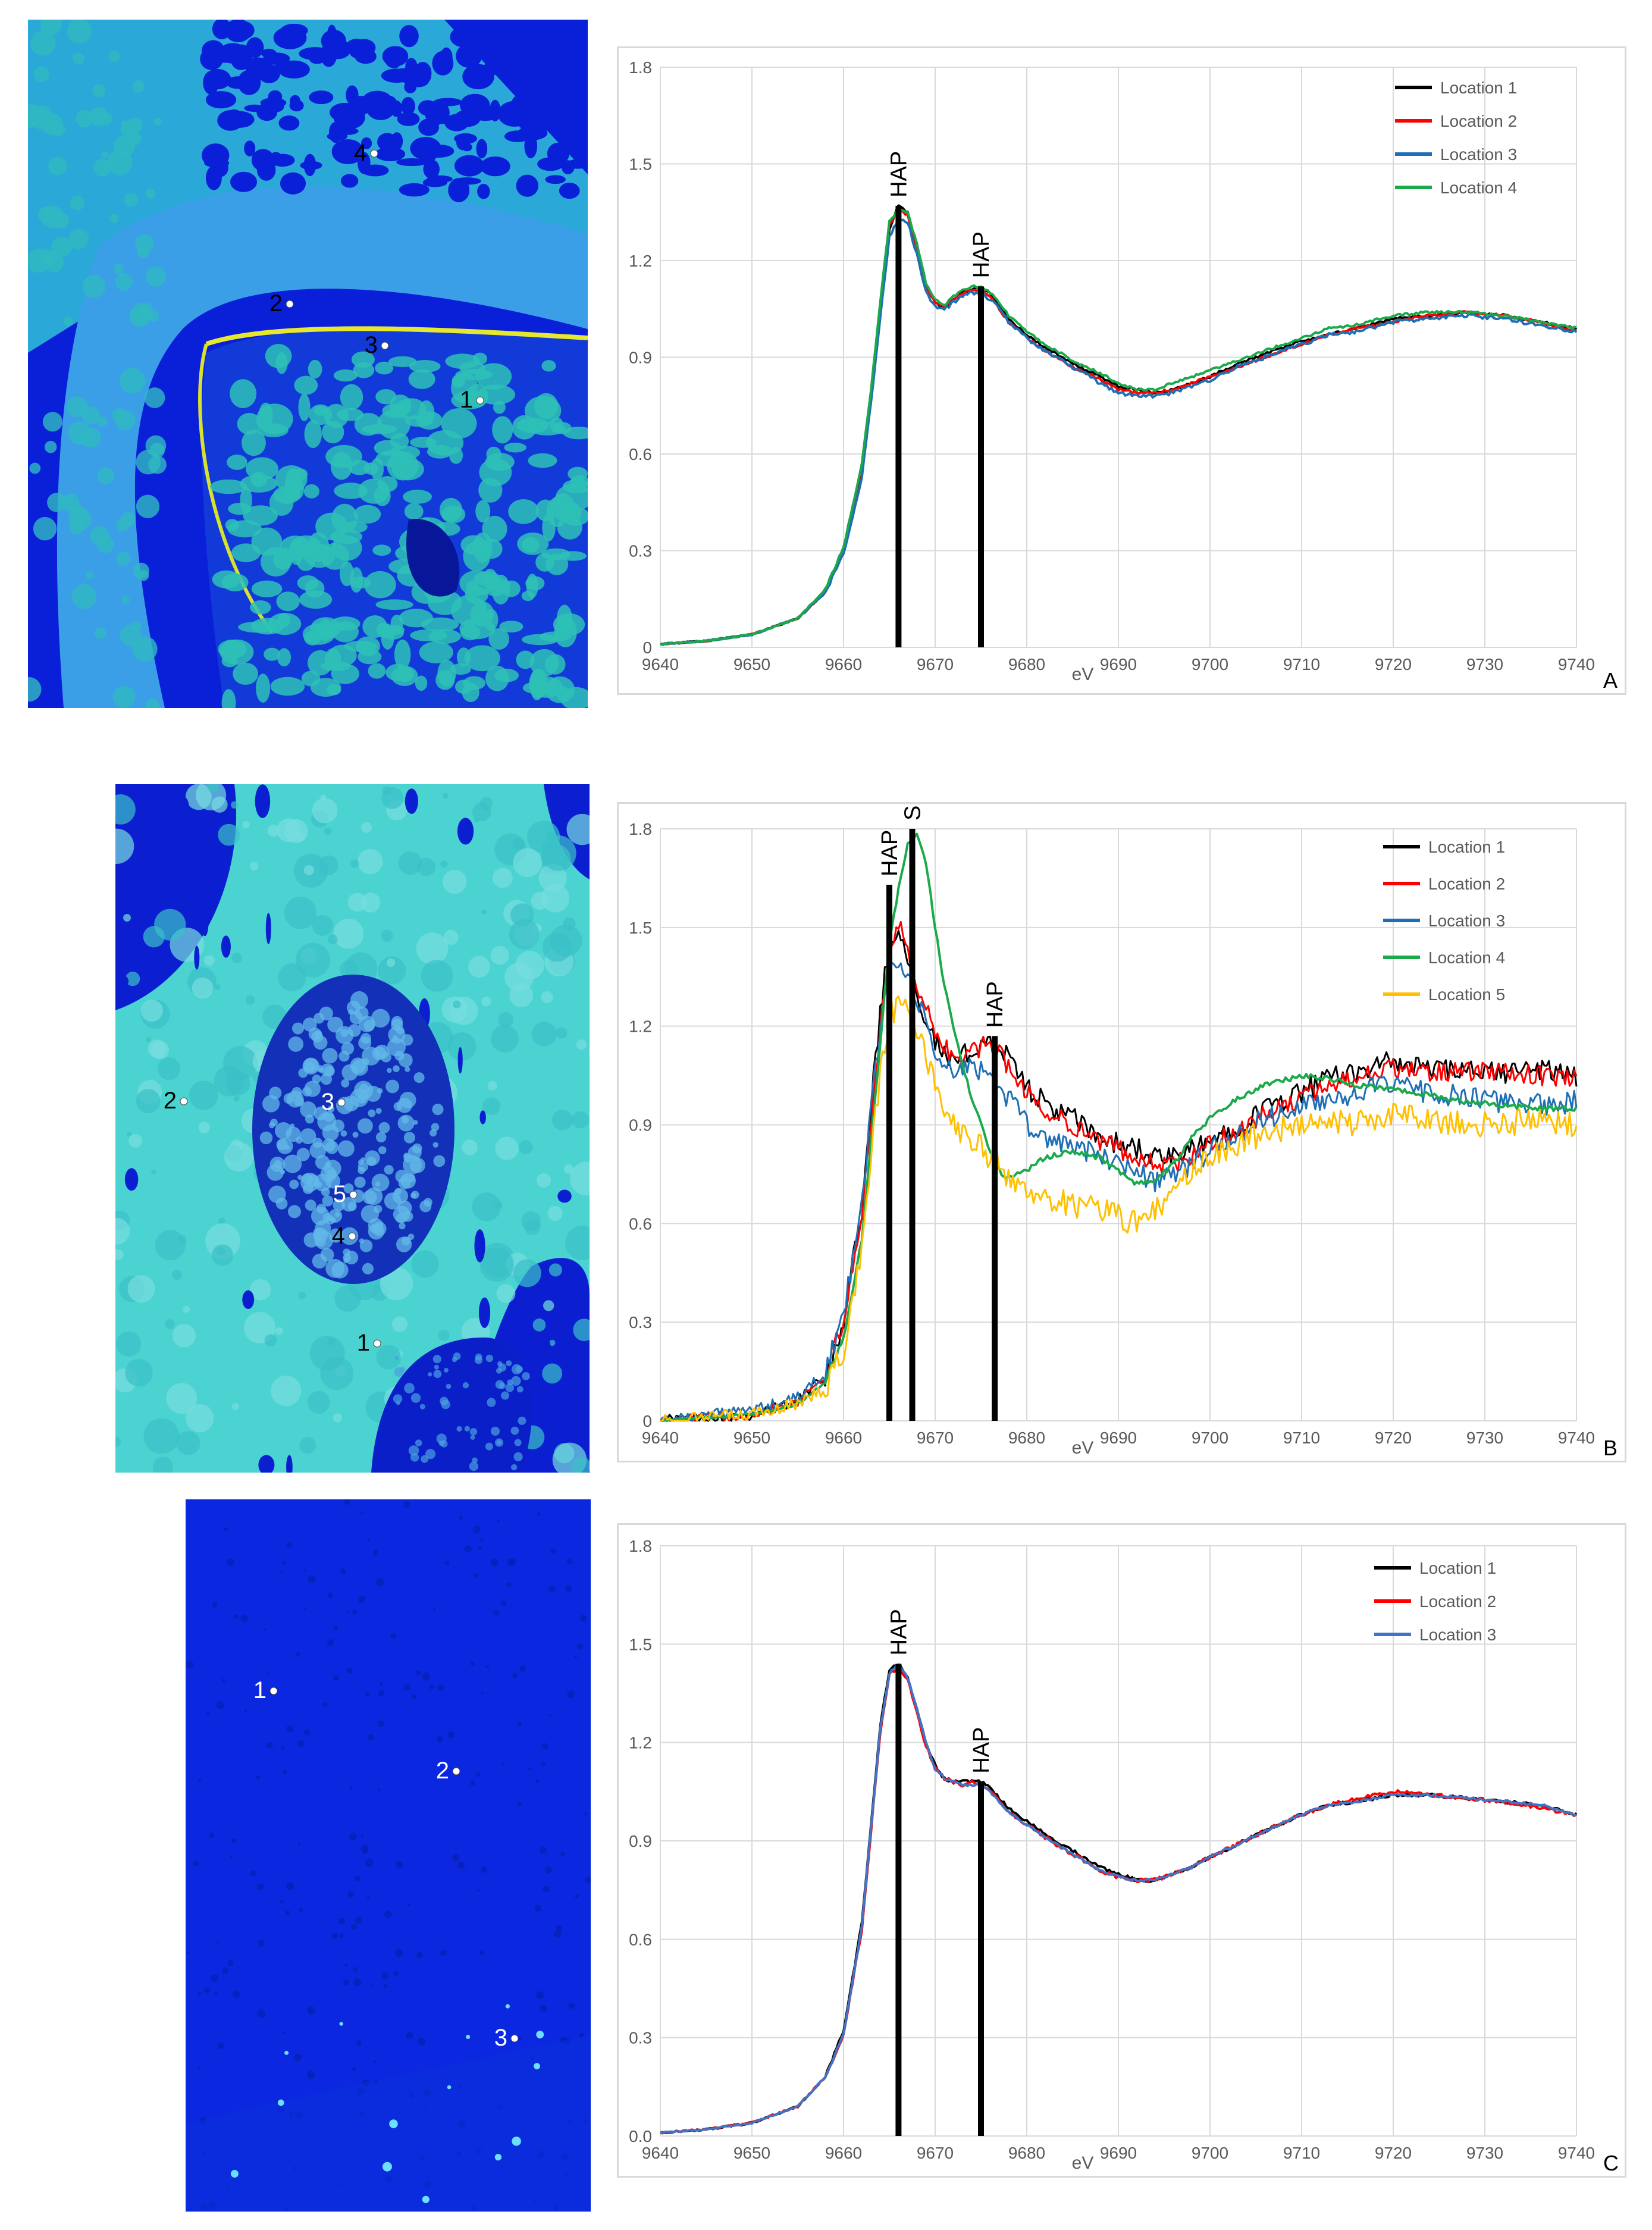 The width and height of the screenshot is (1652, 2230). Describe the element at coordinates (388, 1855) in the screenshot. I see `fluorescence-image: 1 2 3` at that location.